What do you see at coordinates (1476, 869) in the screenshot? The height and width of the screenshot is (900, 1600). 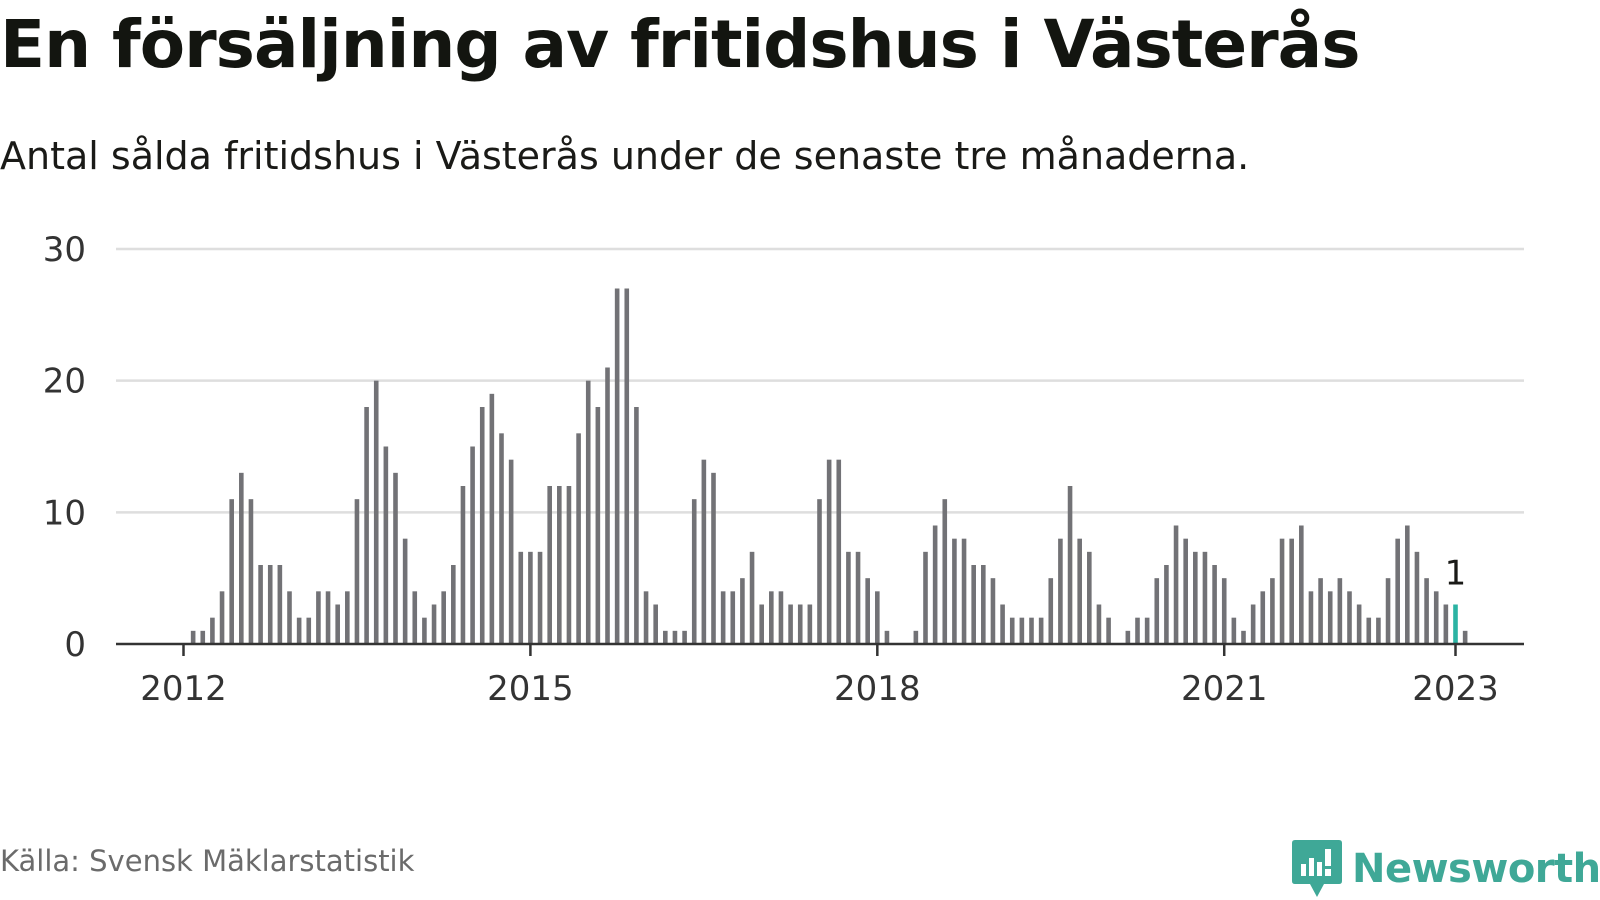 I see `brand-name: Newsworthy` at bounding box center [1476, 869].